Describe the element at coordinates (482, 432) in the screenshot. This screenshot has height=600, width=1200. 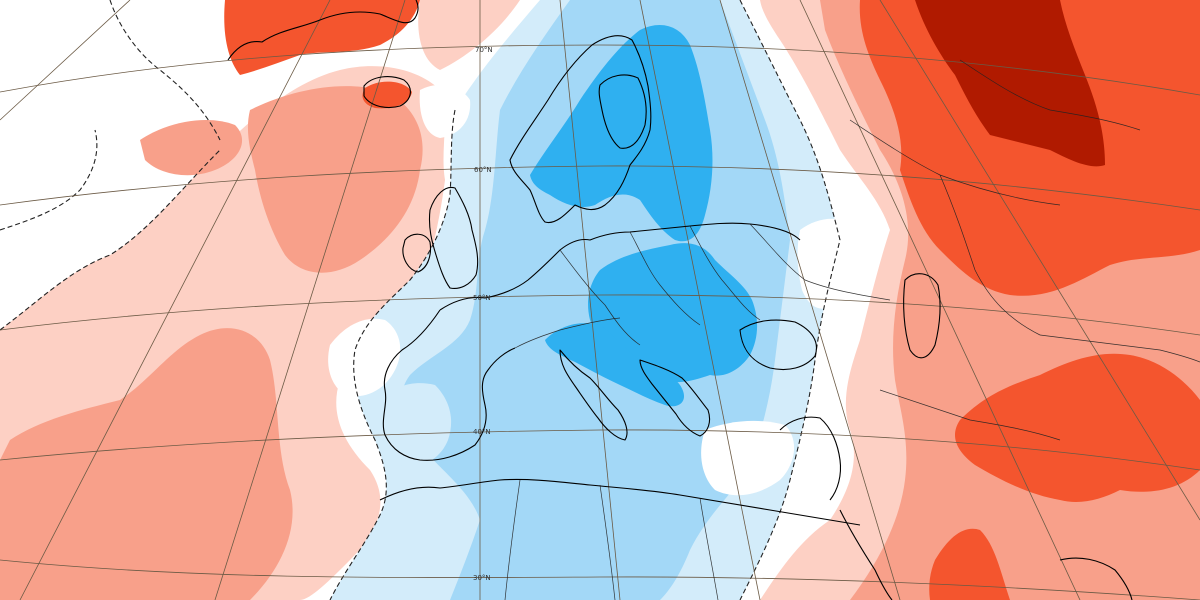
I see `lat-label-40: 40°N` at that location.